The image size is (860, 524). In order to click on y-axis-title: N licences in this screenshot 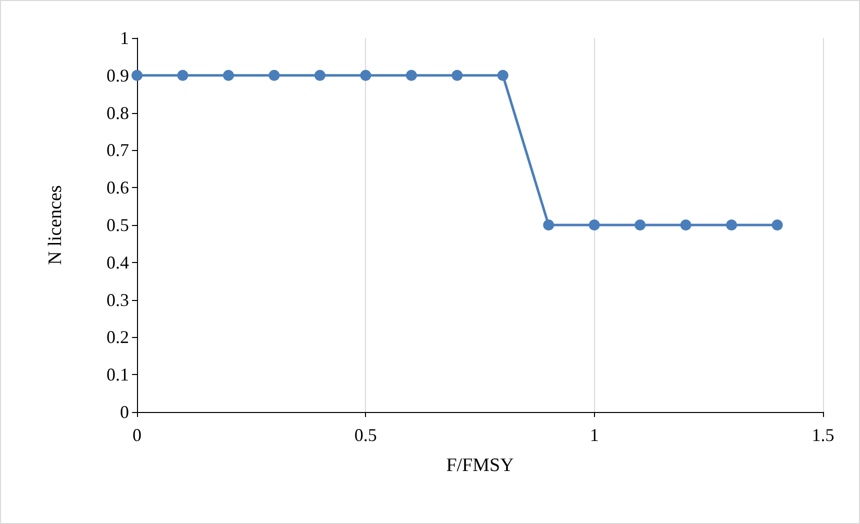, I will do `click(55, 225)`.